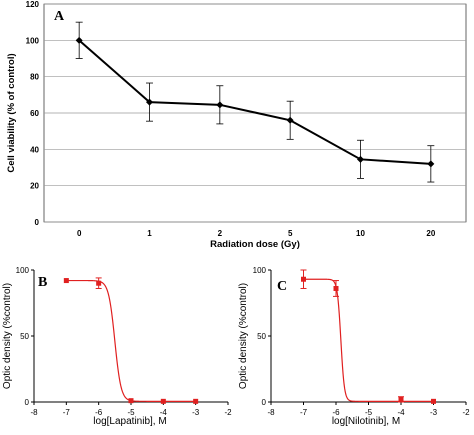  I want to click on chart-b-x-tick-label: -4, so click(164, 412).